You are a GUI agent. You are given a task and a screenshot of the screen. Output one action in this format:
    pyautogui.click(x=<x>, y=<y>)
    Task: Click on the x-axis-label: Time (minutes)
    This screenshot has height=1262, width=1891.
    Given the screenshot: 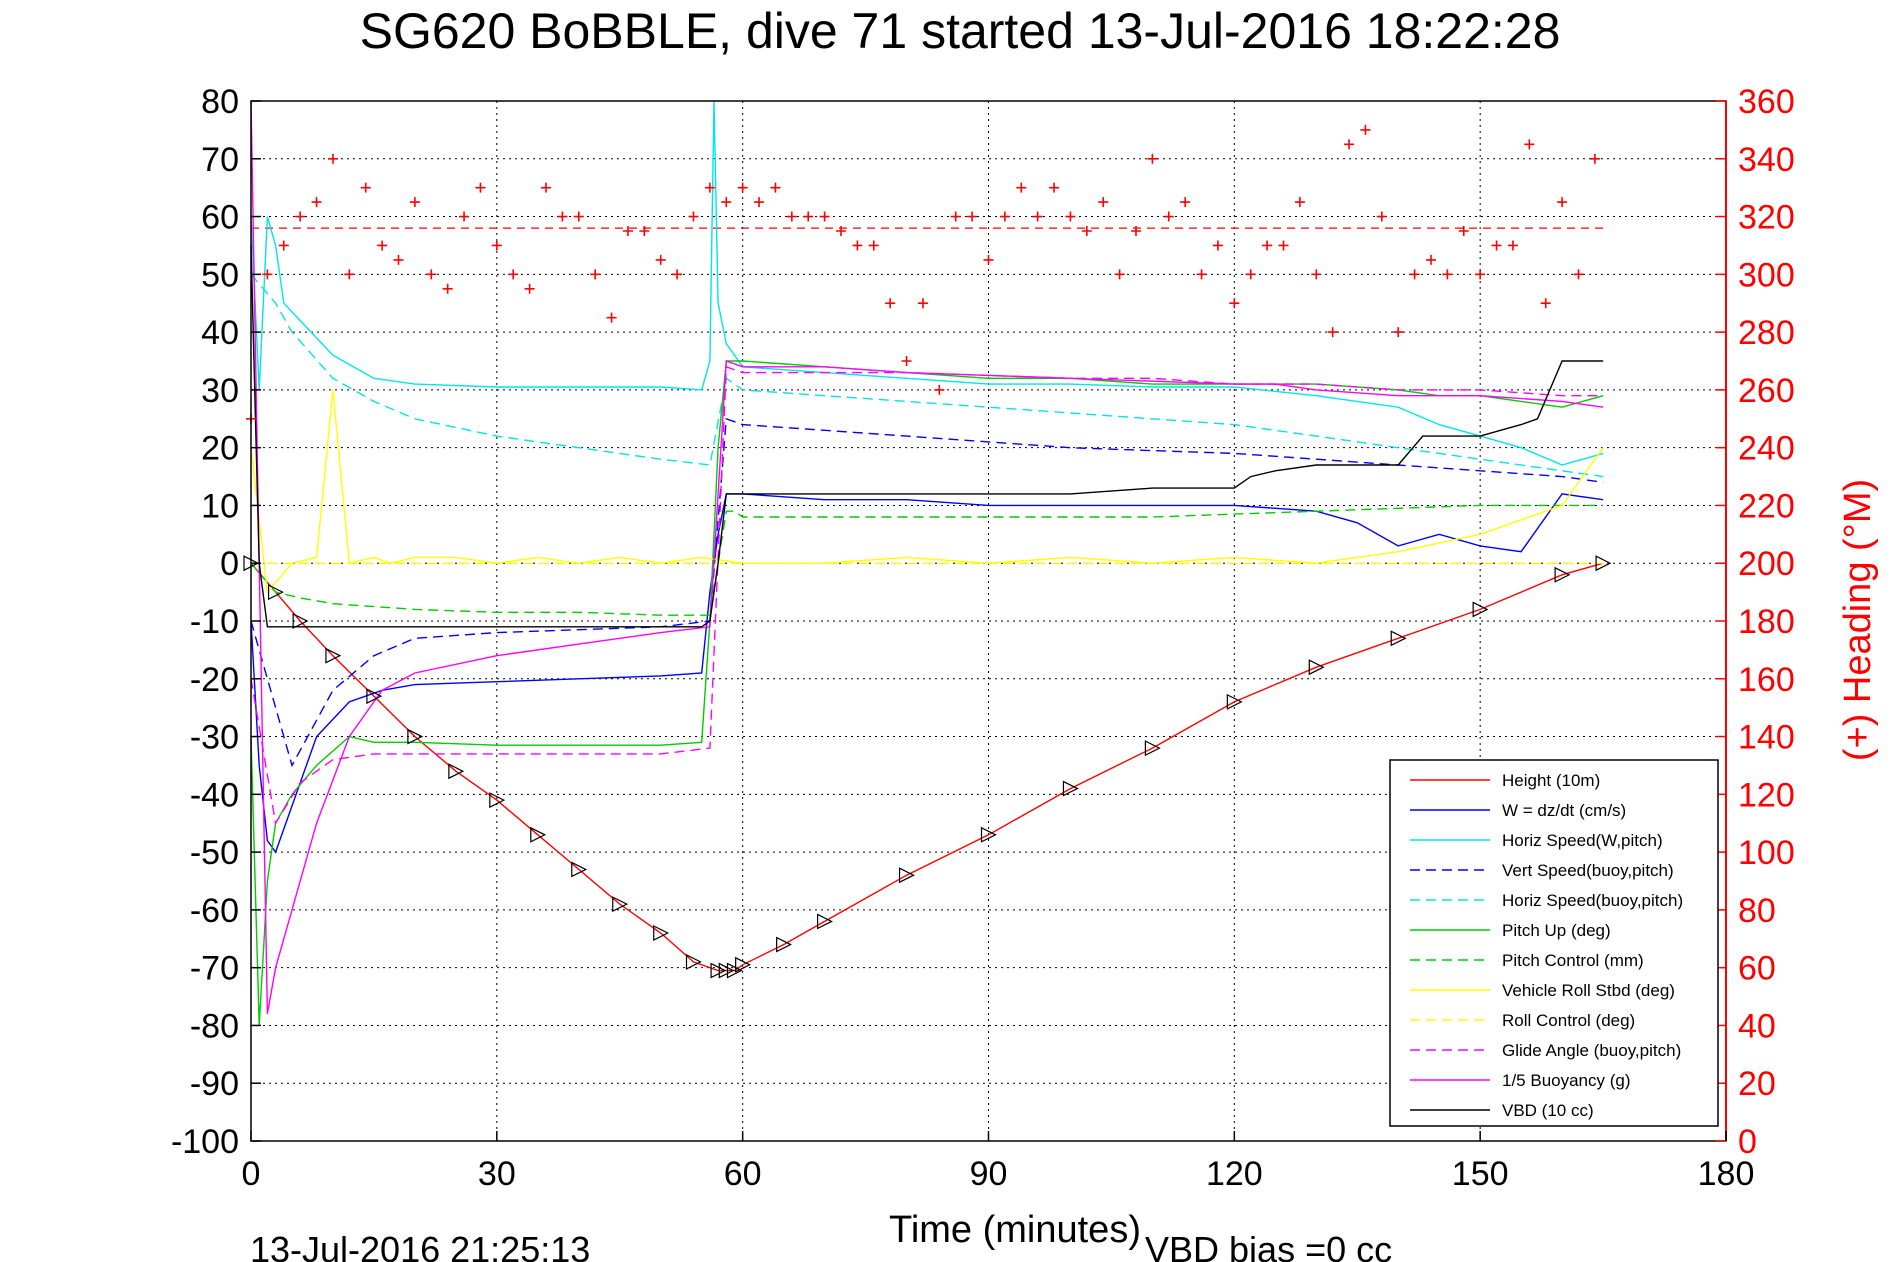 What is the action you would take?
    pyautogui.click(x=1015, y=1230)
    